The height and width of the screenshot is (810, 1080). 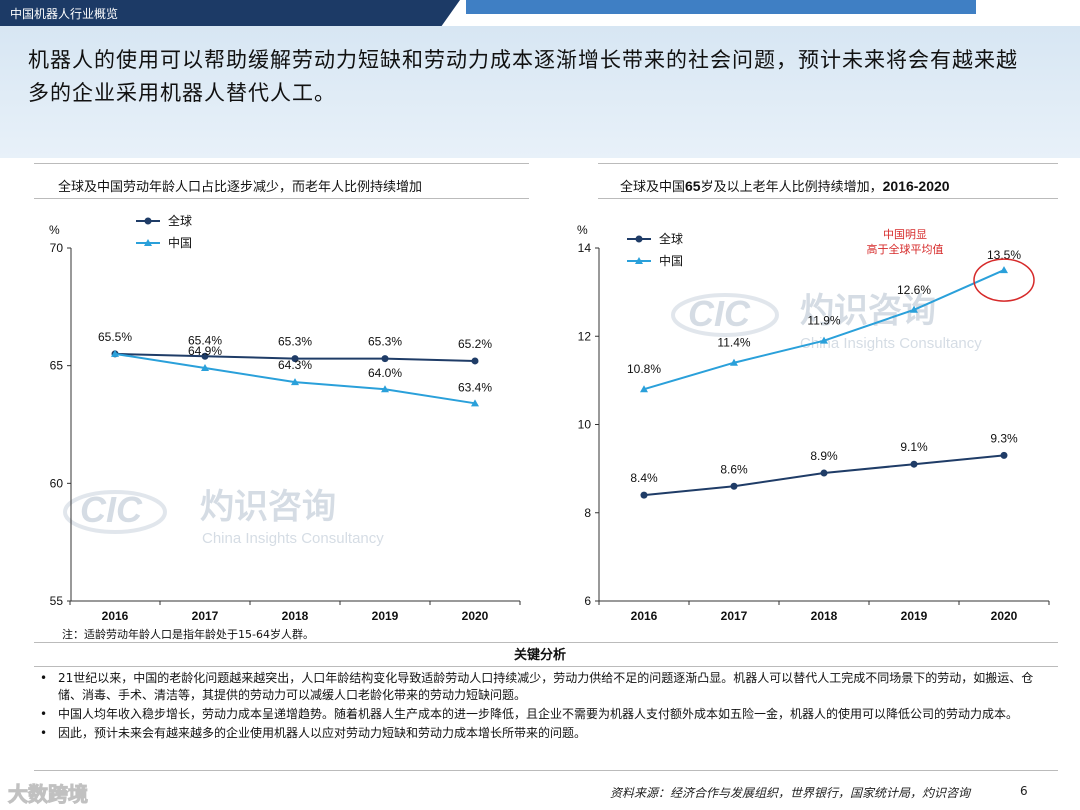 I want to click on y-tick-label: 14, so click(x=585, y=248).